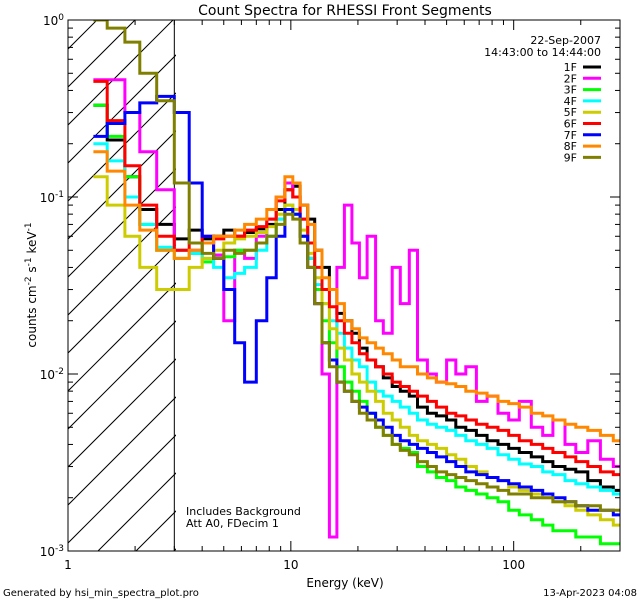 This screenshot has width=640, height=600. Describe the element at coordinates (31, 284) in the screenshot. I see `y-axis-label: counts cm-2 s-1 keV-1` at that location.